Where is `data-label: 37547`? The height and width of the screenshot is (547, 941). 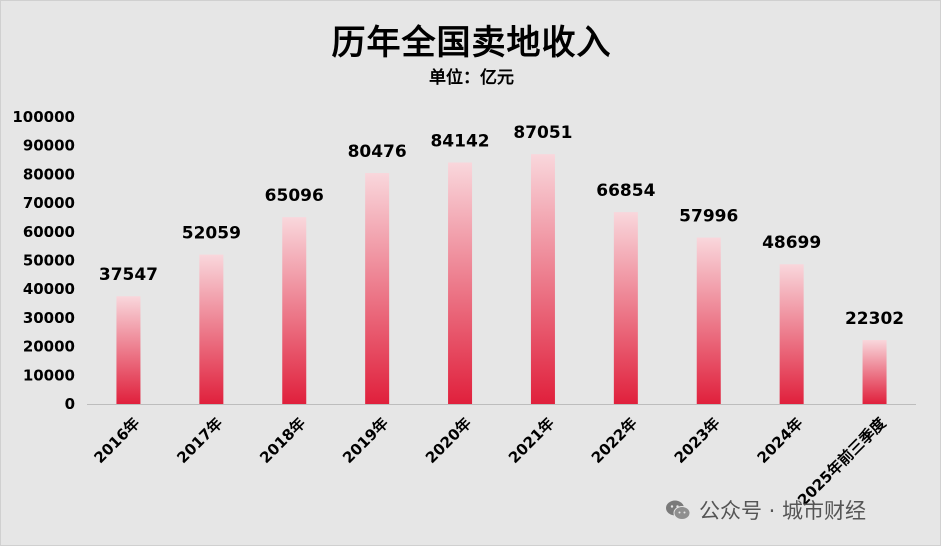 data-label: 37547 is located at coordinates (128, 275).